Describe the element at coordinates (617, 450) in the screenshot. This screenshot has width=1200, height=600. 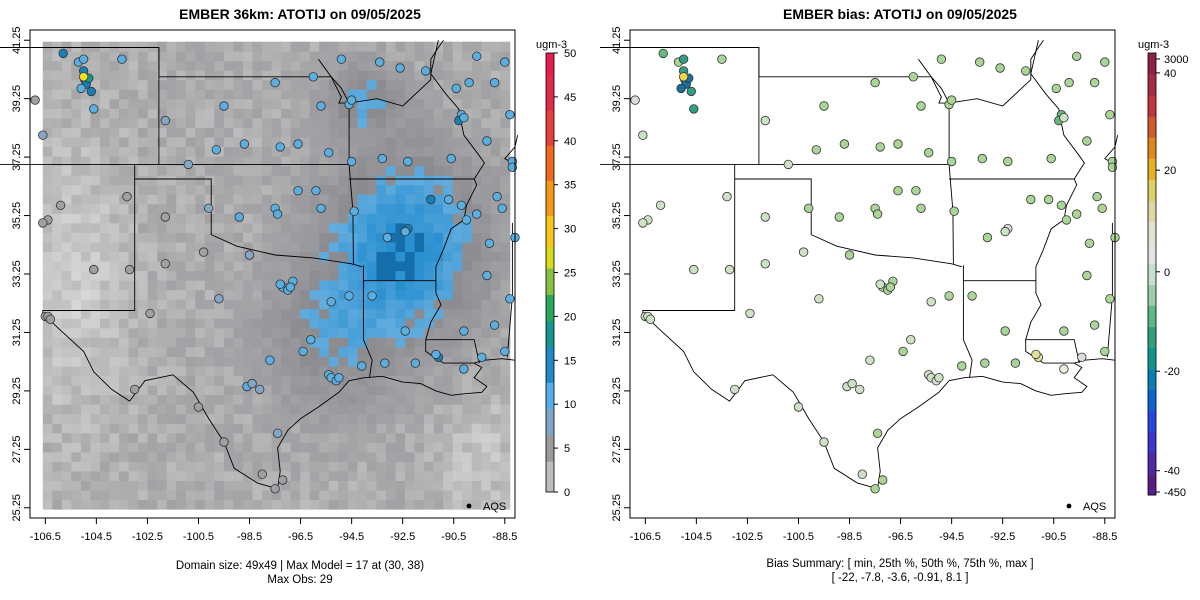
I see `y-tick-label: 27.25` at that location.